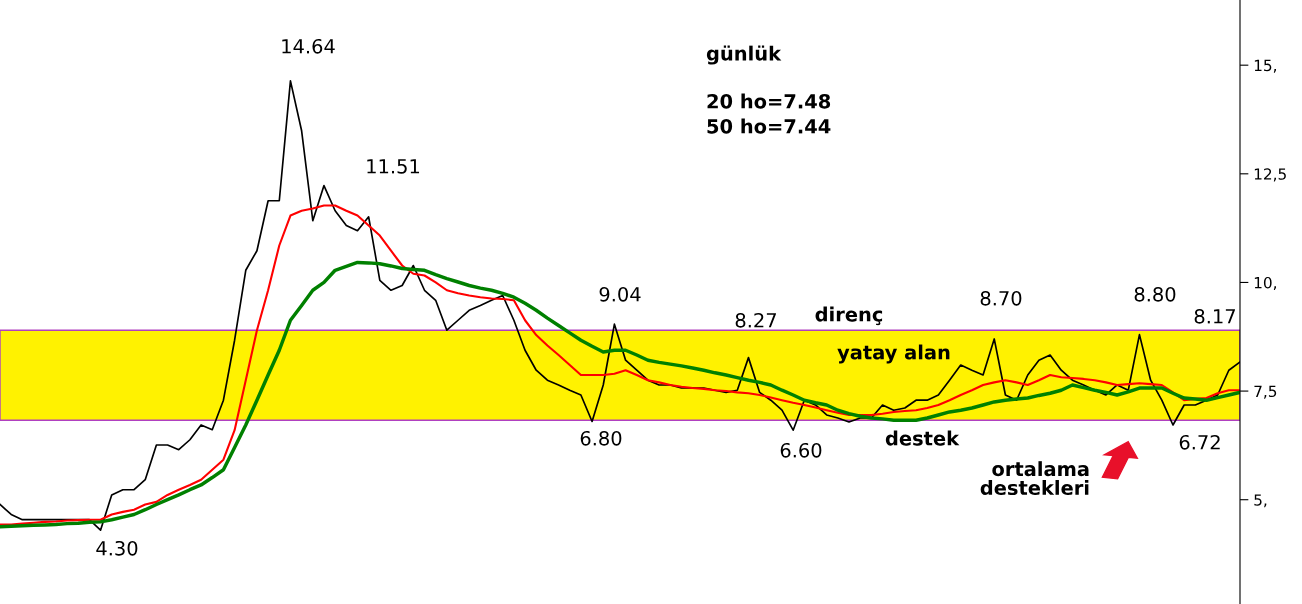 Image resolution: width=1302 pixels, height=604 pixels. I want to click on annotation: 50 ho=7.44, so click(769, 126).